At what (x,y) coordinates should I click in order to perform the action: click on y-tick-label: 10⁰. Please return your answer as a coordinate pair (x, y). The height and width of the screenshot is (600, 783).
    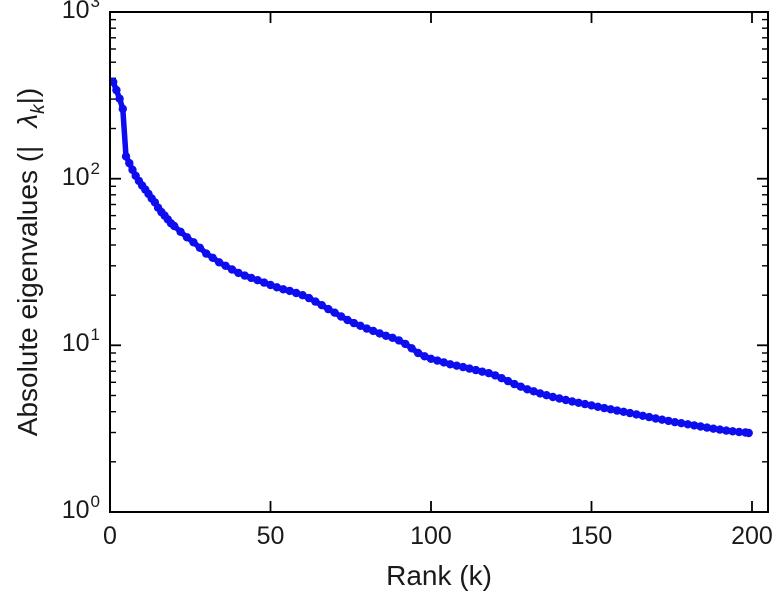
    Looking at the image, I should click on (80, 508).